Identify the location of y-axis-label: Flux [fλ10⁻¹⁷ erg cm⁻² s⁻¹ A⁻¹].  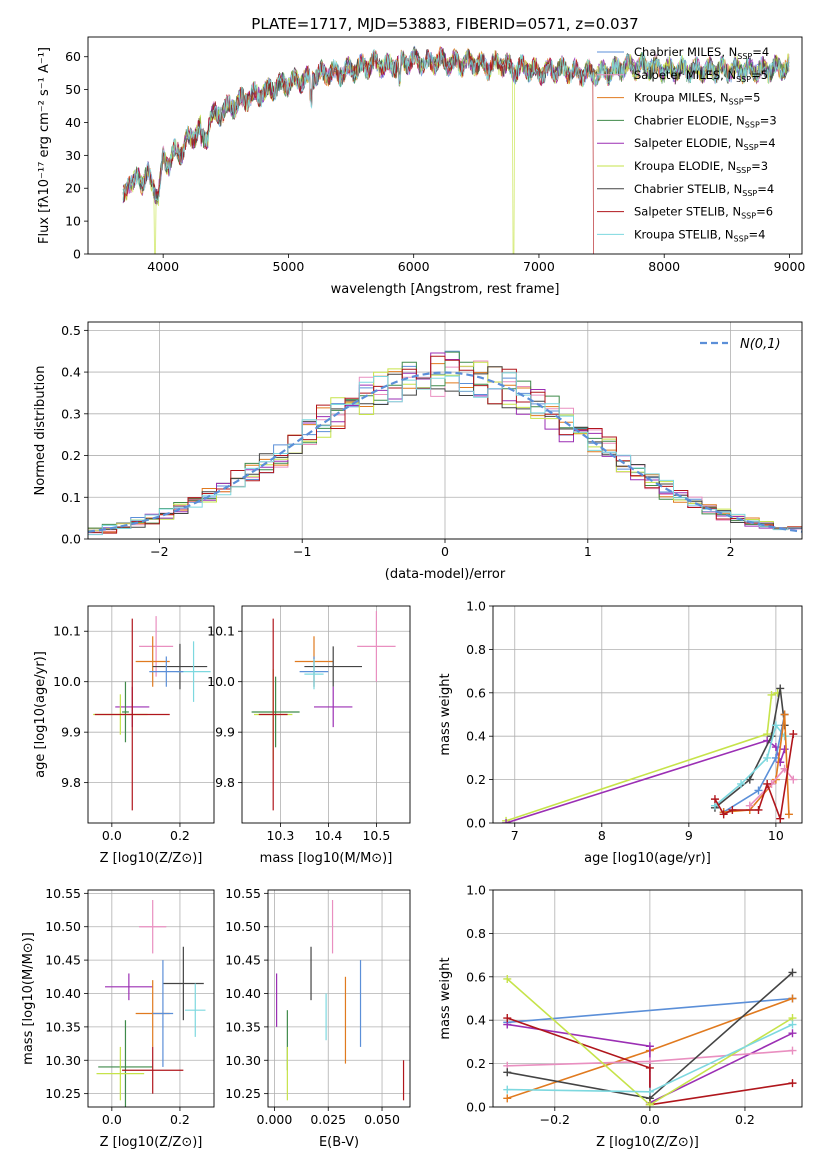
(44, 145).